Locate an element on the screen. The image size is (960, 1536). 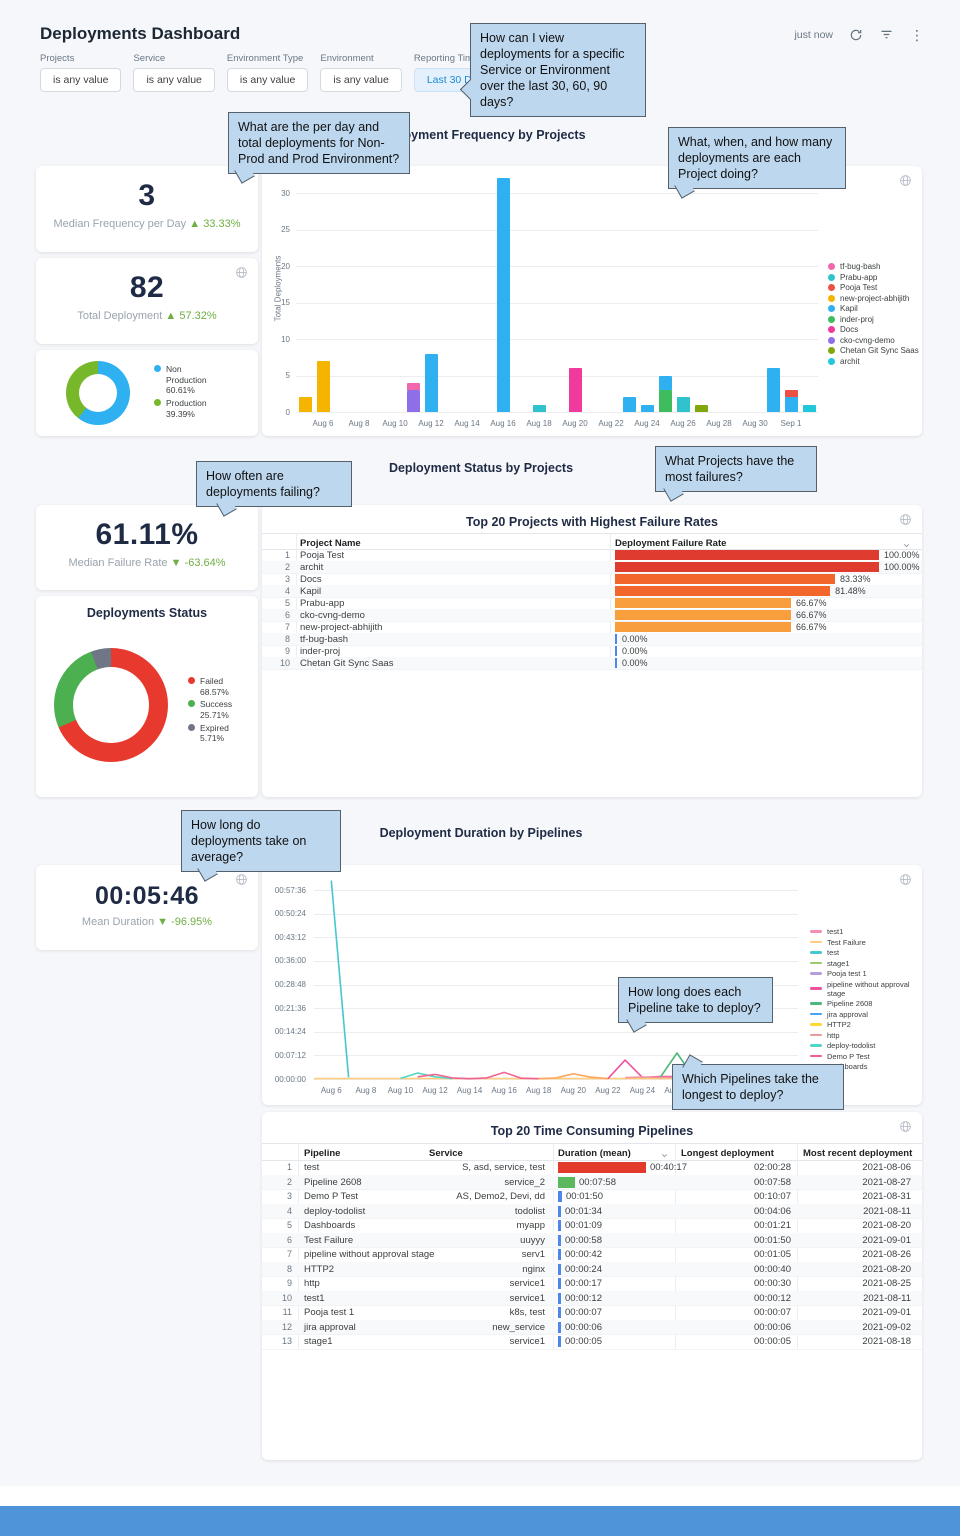
y-axis-tick: 20 is located at coordinates (285, 266).